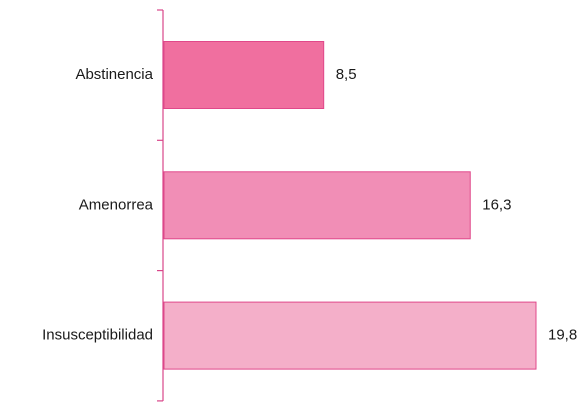  Describe the element at coordinates (496, 204) in the screenshot. I see `data-label: 16,3` at that location.